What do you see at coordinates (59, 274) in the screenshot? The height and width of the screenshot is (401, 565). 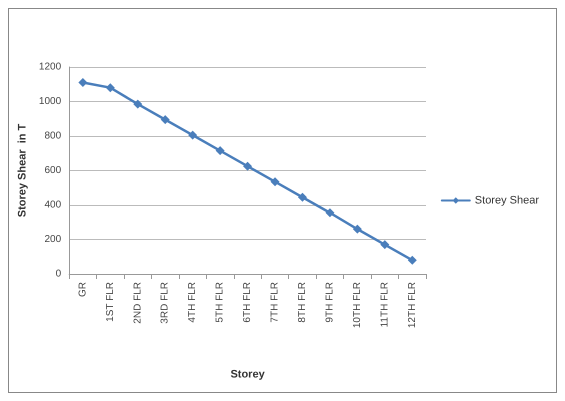 I see `y-tick-label: 0` at bounding box center [59, 274].